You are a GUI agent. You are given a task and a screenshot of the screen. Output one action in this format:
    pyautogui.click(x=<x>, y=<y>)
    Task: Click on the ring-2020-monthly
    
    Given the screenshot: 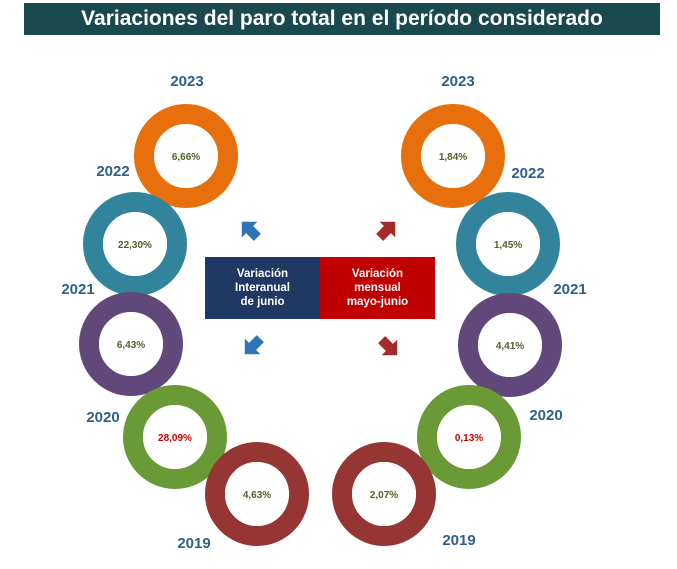 What is the action you would take?
    pyautogui.click(x=469, y=437)
    